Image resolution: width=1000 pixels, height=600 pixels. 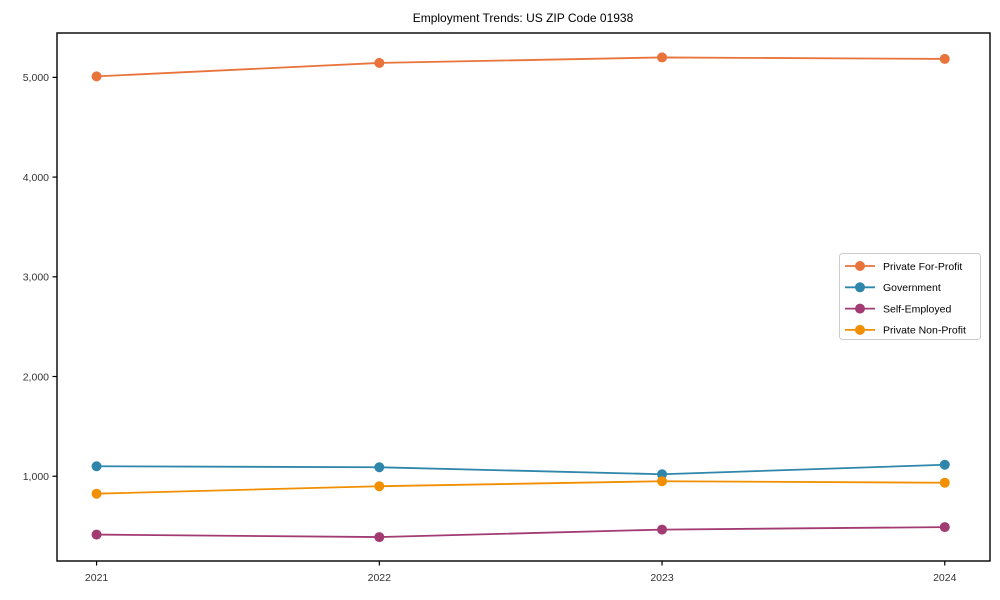 What do you see at coordinates (36, 78) in the screenshot?
I see `y-tick-label: 5,000` at bounding box center [36, 78].